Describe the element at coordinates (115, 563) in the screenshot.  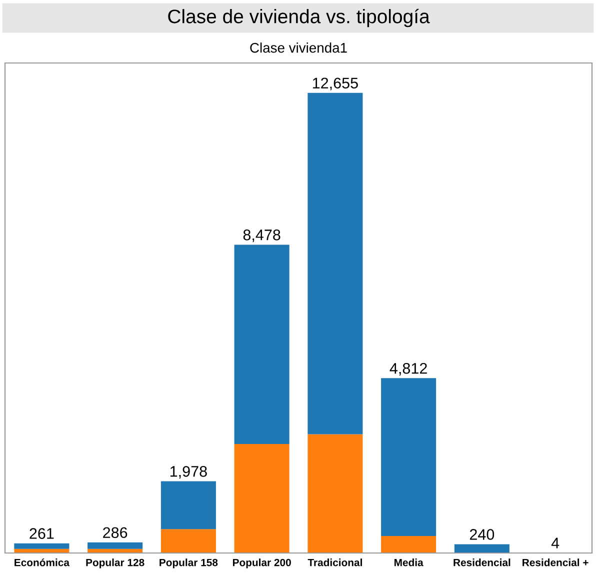
I see `x-tick-label: Popular 128` at that location.